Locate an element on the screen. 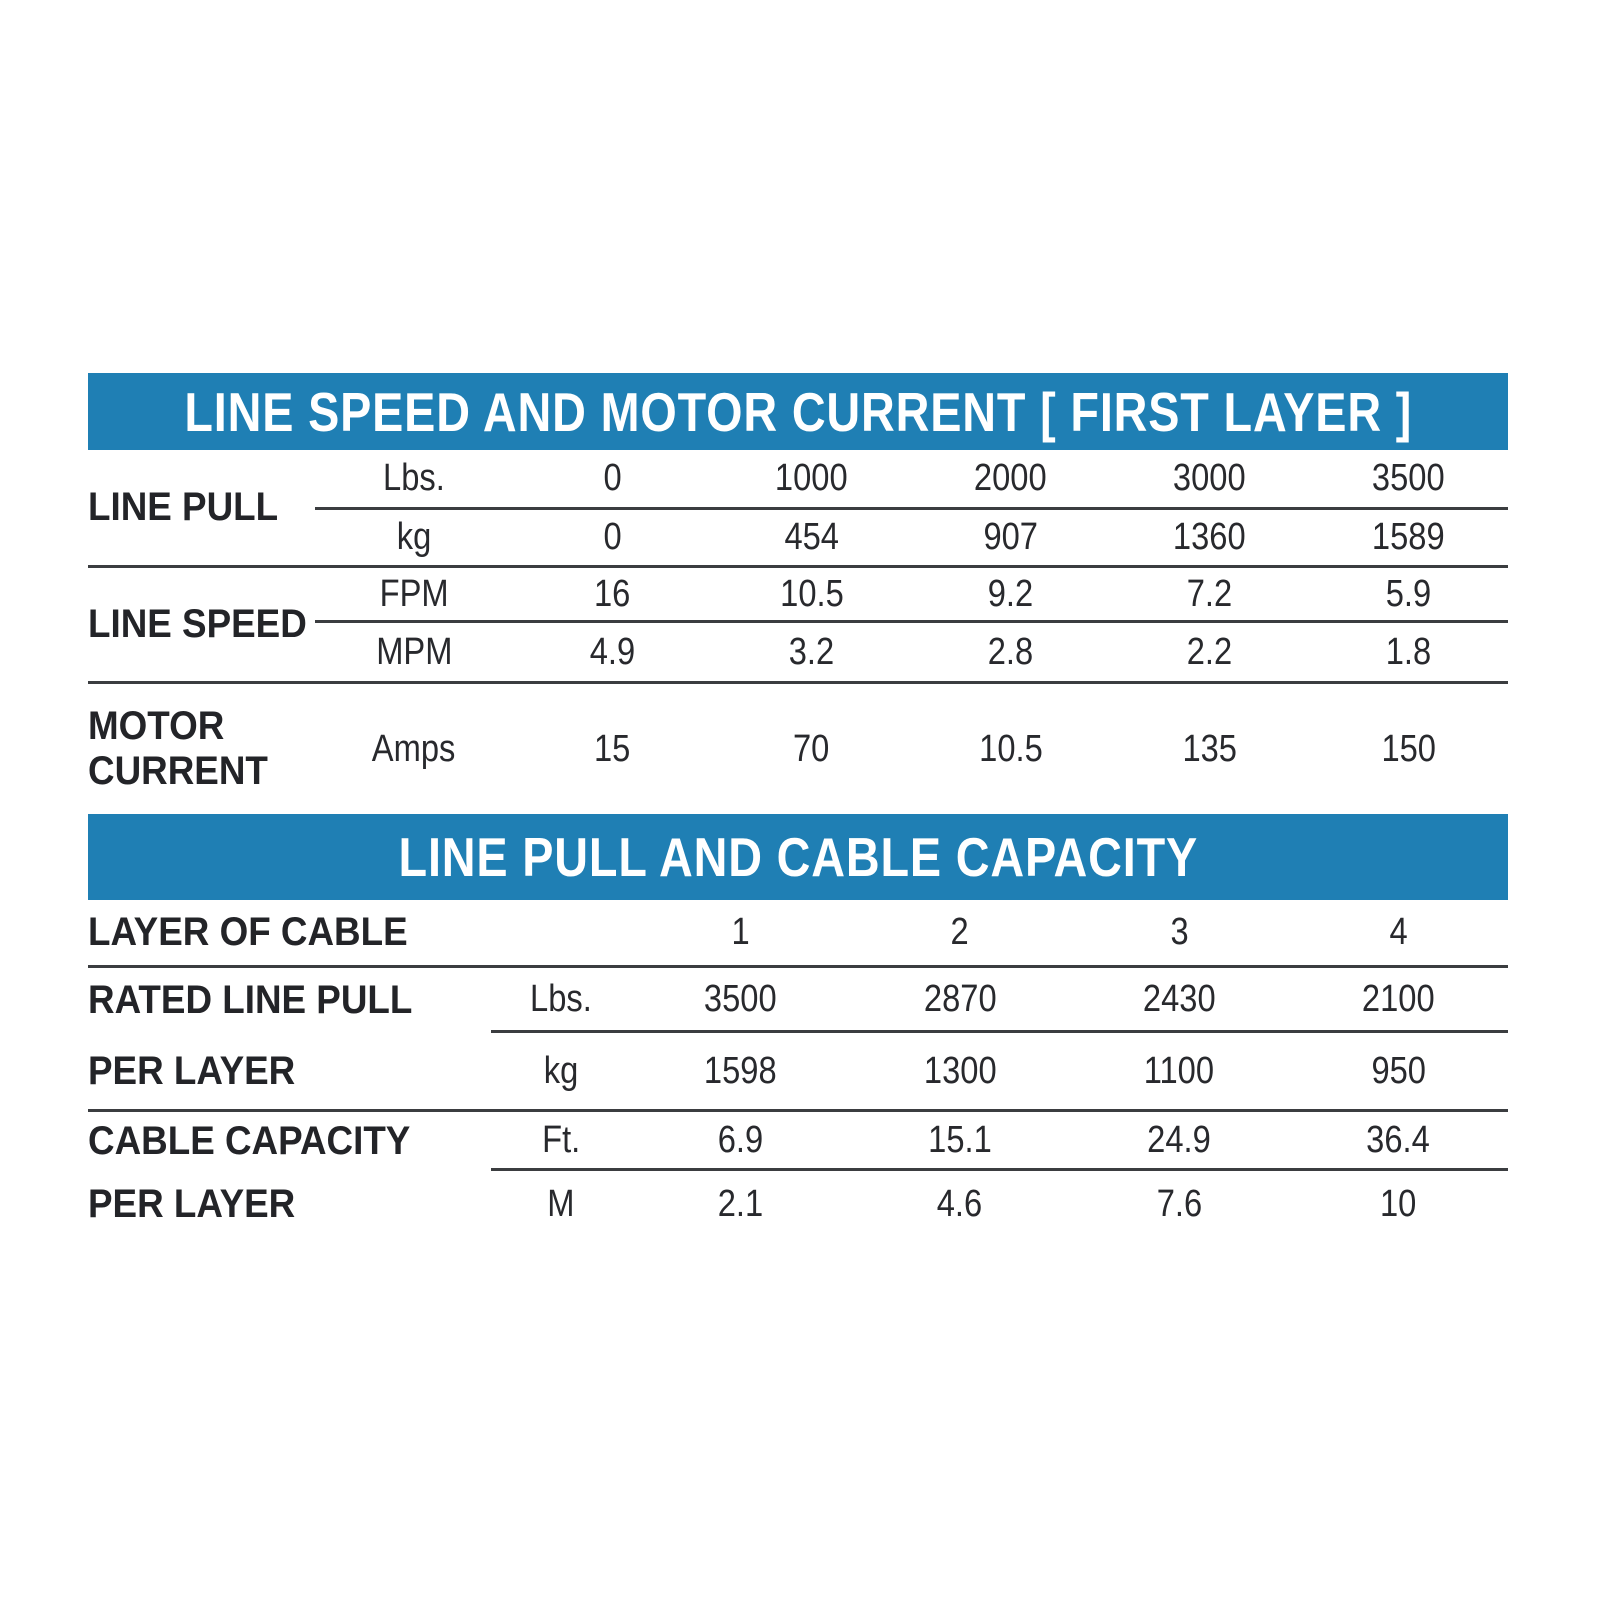  value-cell: 2.2 is located at coordinates (1209, 652).